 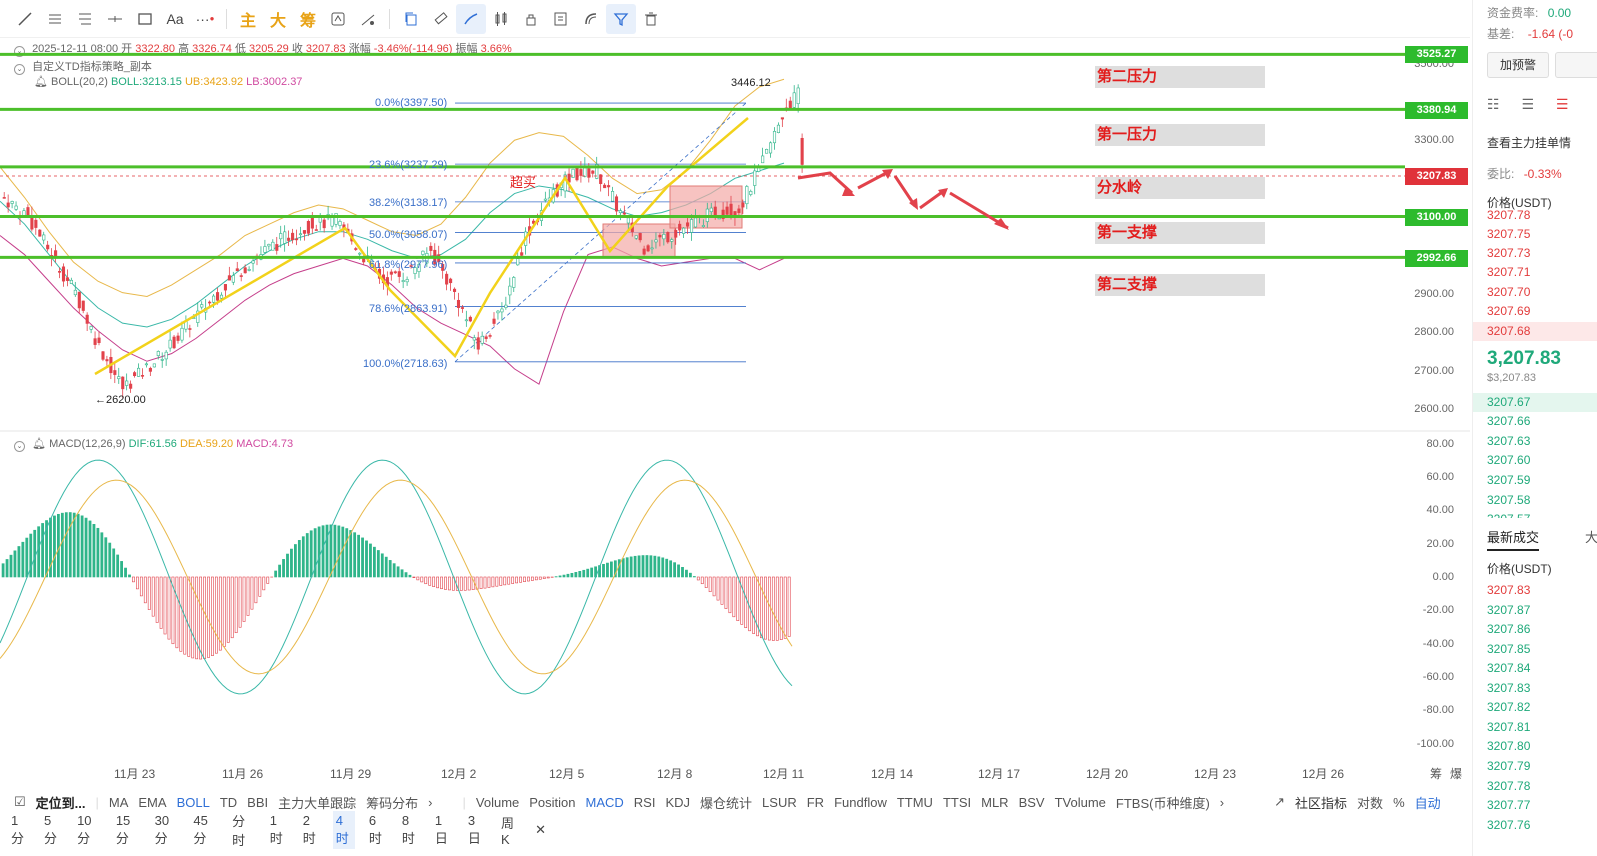 I want to click on orderbook-view-icons: ☷ ☰ ☰, so click(x=1527, y=104).